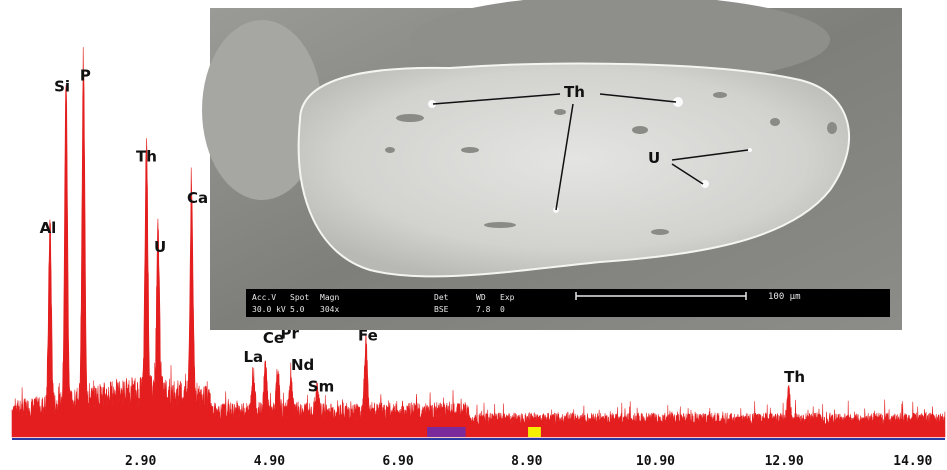 Image resolution: width=947 pixels, height=470 pixels. What do you see at coordinates (661, 296) in the screenshot?
I see `sem-scale-bar` at bounding box center [661, 296].